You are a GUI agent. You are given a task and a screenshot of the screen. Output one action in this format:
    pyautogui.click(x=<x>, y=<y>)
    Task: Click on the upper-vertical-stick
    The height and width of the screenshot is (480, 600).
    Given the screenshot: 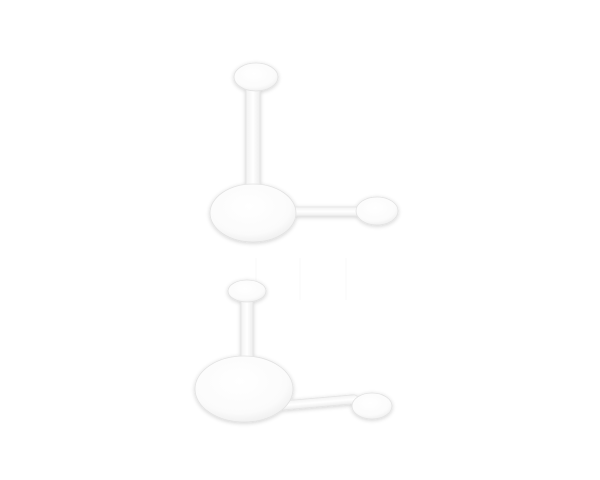 What is the action you would take?
    pyautogui.click(x=253, y=138)
    